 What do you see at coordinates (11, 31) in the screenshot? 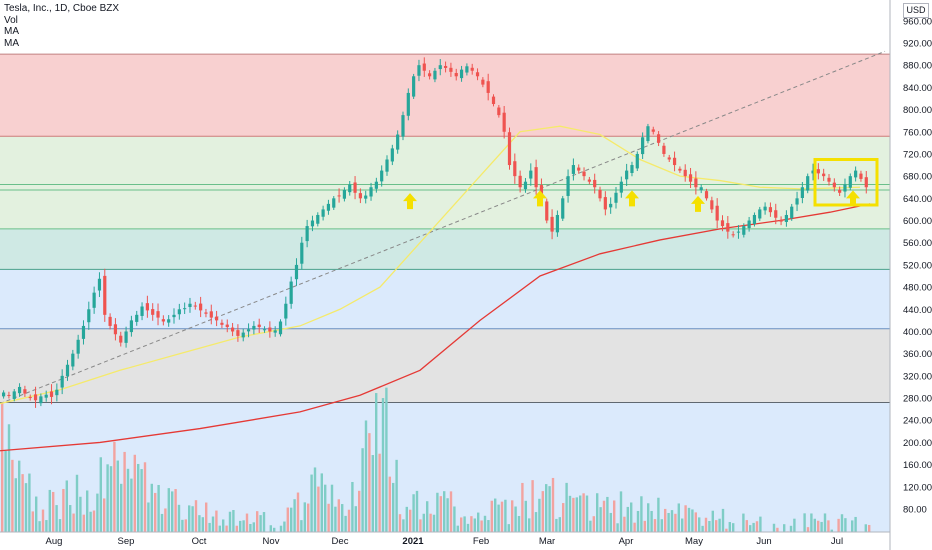
I see `ma-indicator-label: MA` at bounding box center [11, 31].